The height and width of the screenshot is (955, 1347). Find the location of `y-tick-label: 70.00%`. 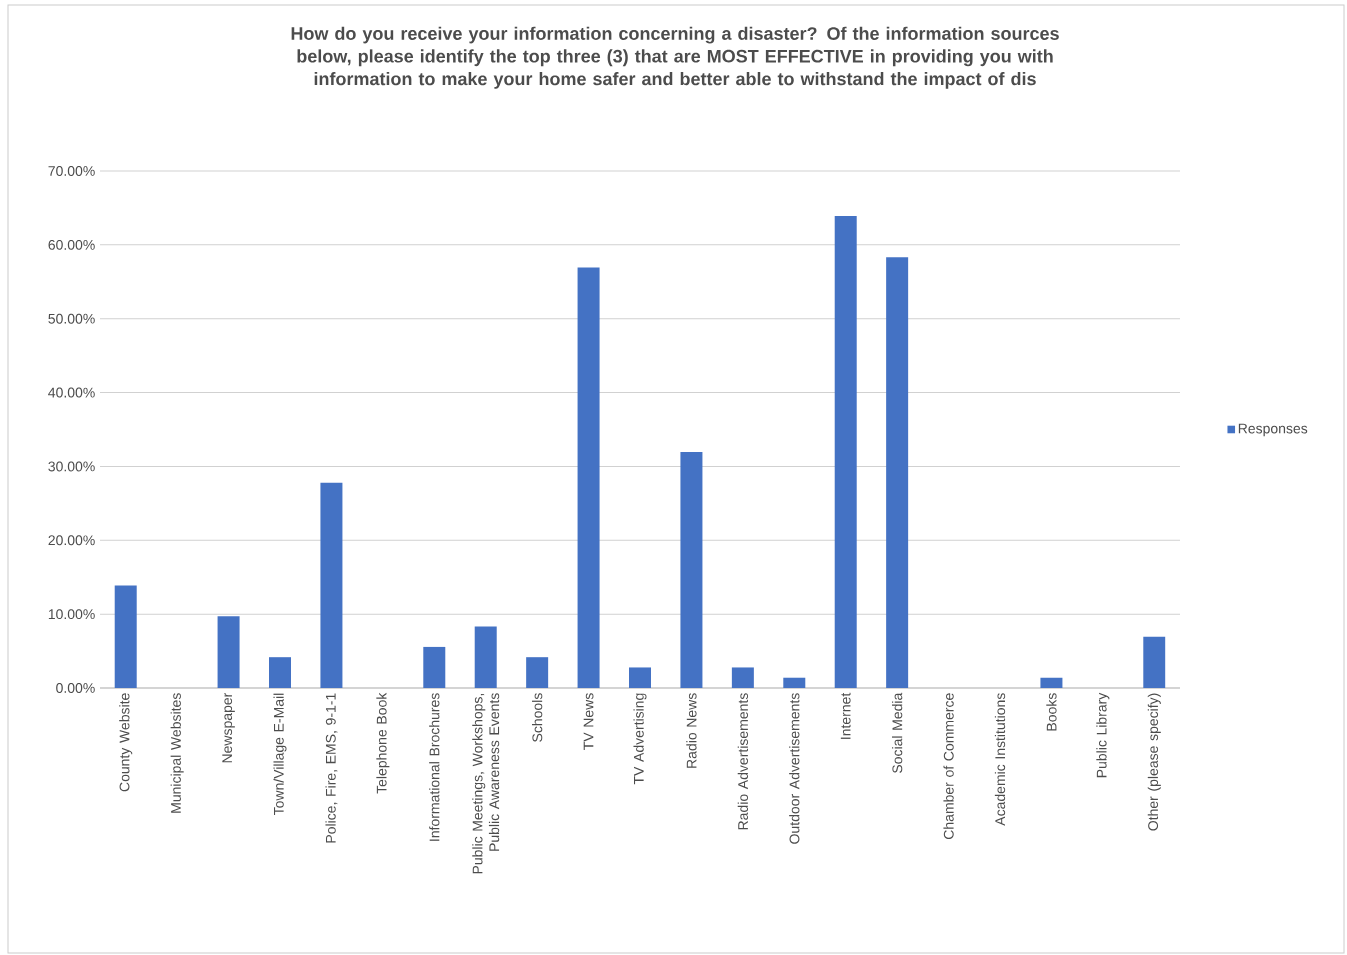

y-tick-label: 70.00% is located at coordinates (71, 171).